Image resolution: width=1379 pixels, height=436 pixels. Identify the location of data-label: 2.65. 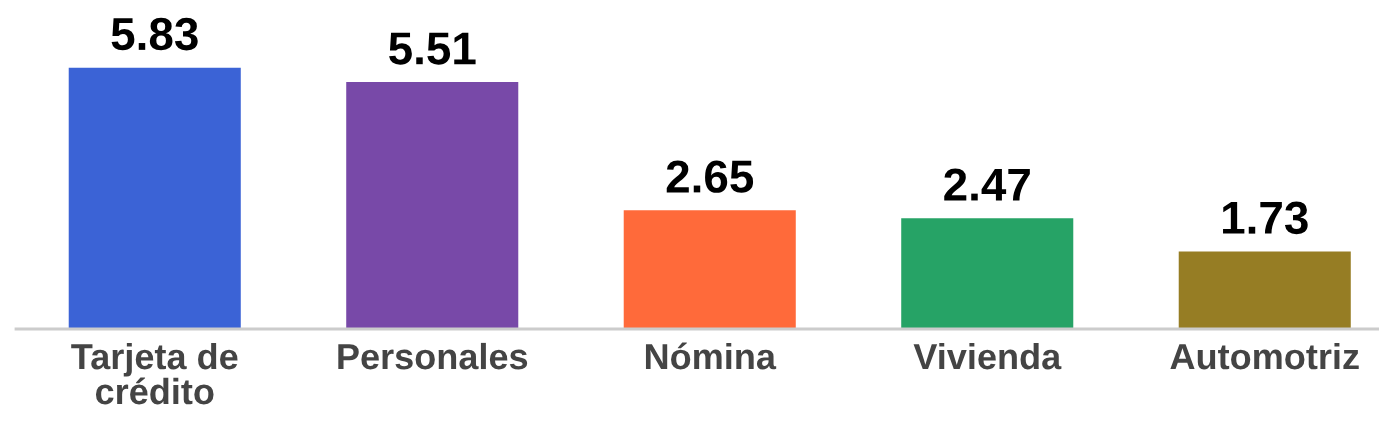
(710, 176).